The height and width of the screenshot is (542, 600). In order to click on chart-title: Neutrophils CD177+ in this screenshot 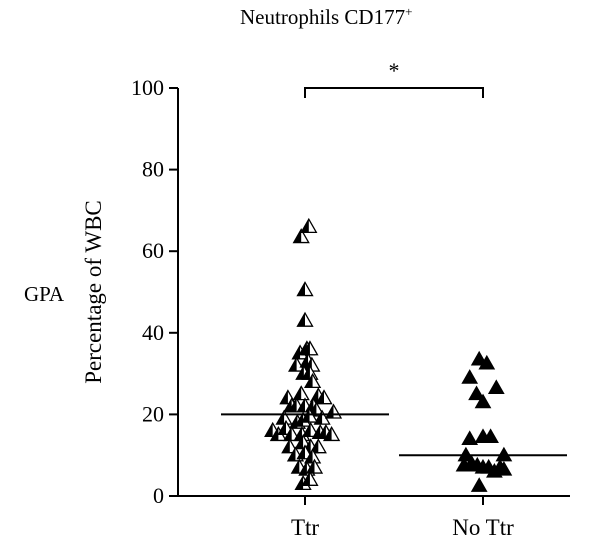, I will do `click(405, 17)`.